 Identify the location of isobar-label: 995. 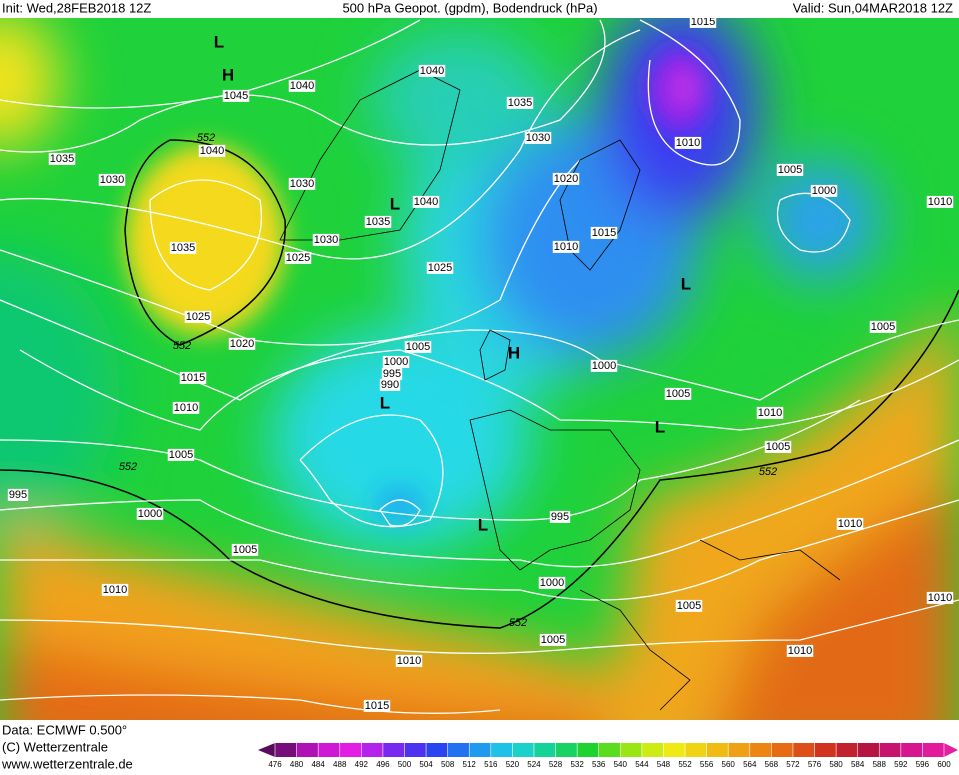
(560, 517).